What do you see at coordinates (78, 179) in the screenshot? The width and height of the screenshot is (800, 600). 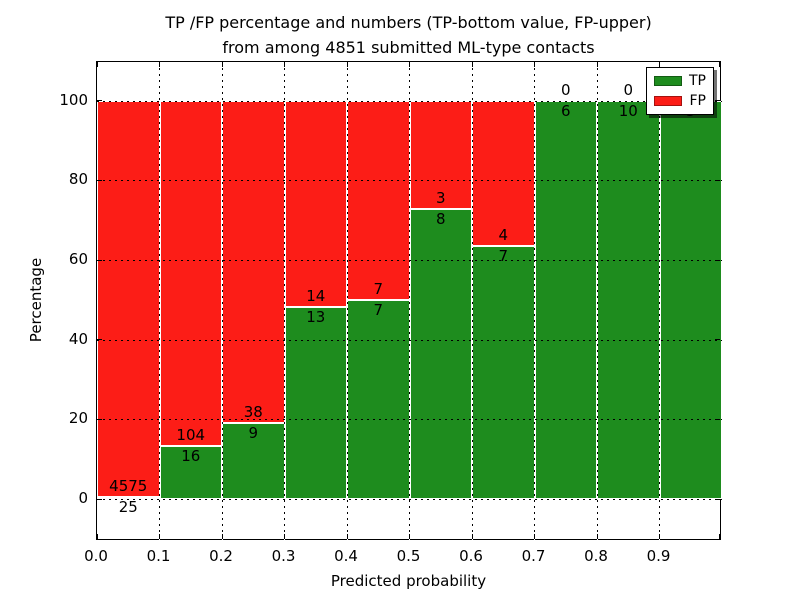 I see `y-tick-label: 80` at bounding box center [78, 179].